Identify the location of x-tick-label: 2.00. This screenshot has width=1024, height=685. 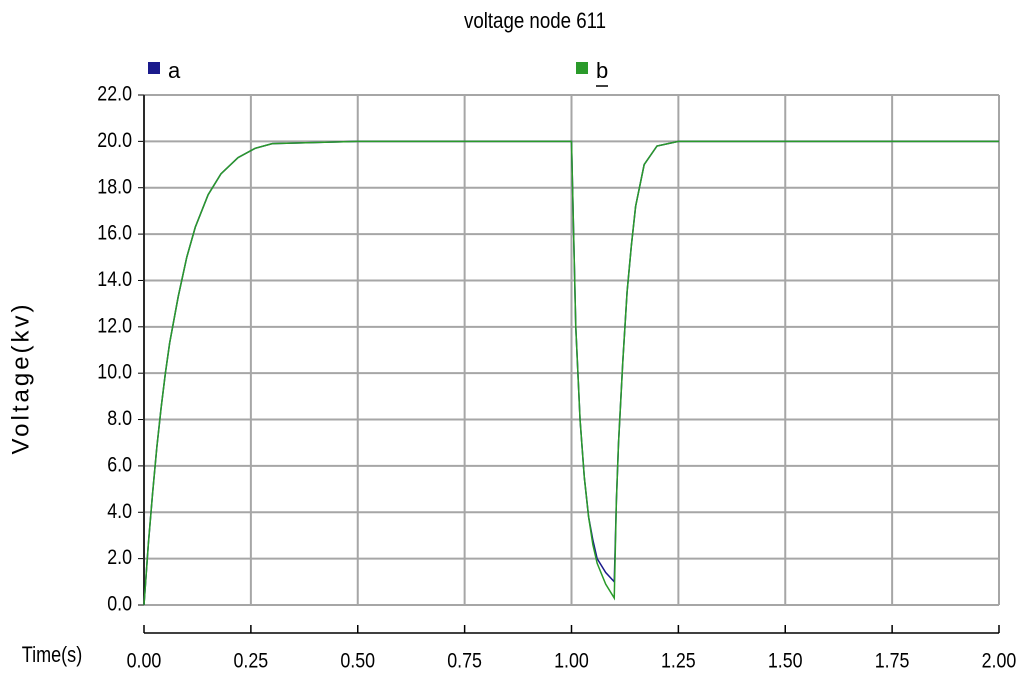
(999, 661).